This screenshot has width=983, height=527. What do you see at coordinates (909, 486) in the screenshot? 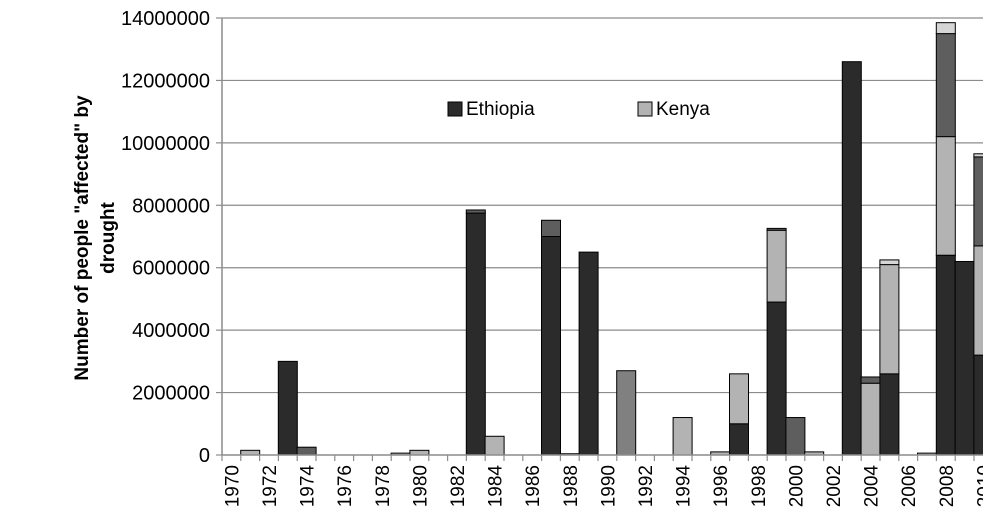
I see `x-tick-label: 2006` at bounding box center [909, 486].